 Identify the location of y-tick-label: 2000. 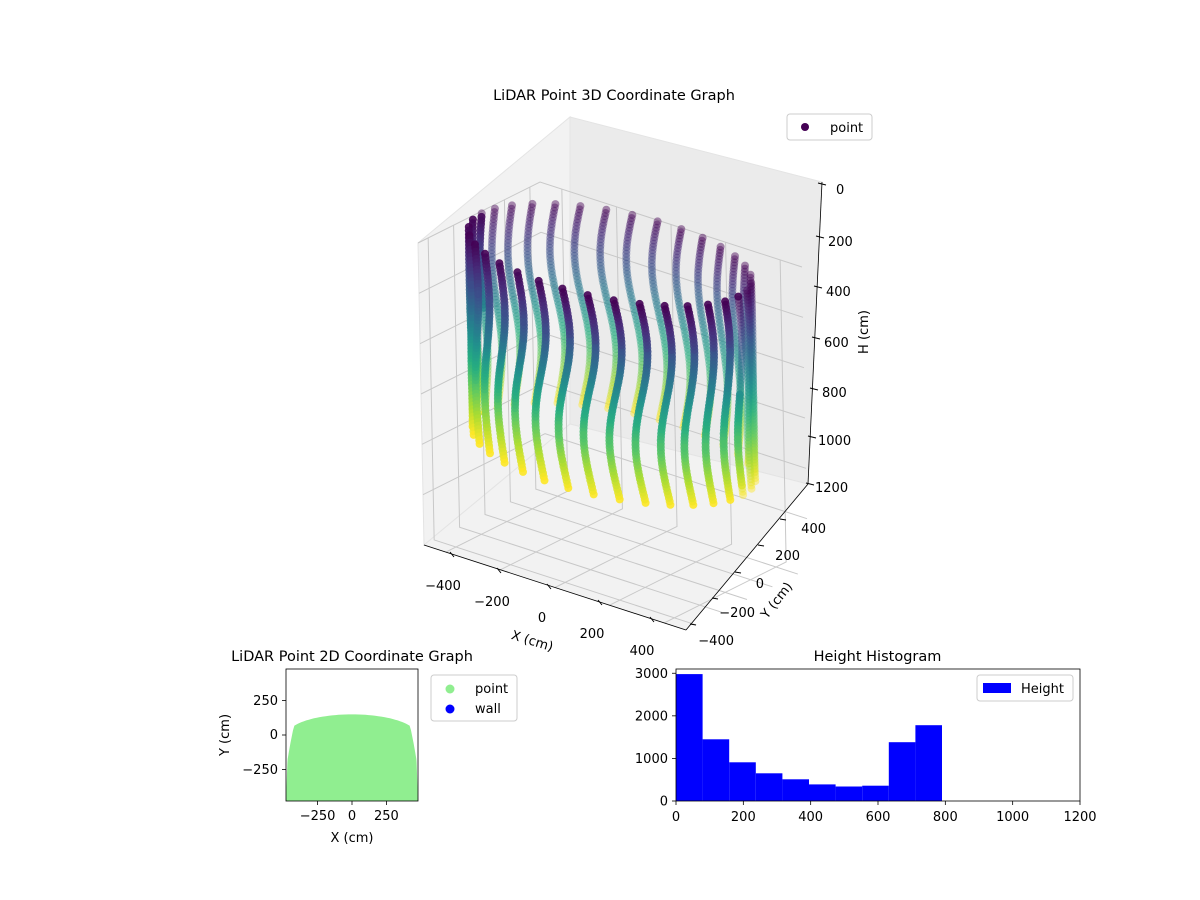
(651, 716).